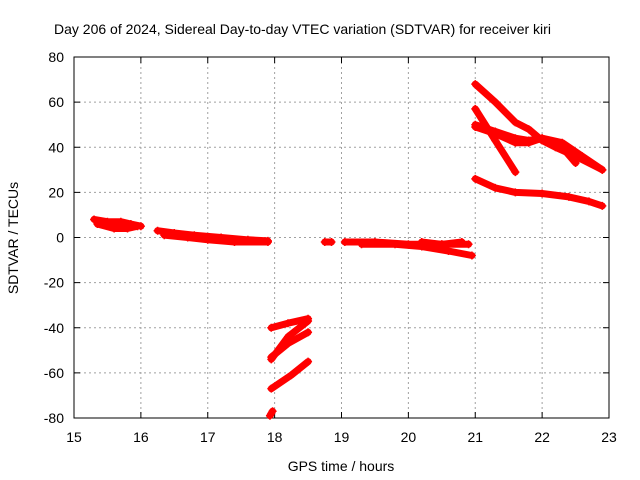 The image size is (640, 480). What do you see at coordinates (60, 238) in the screenshot?
I see `y-tick-label: 0` at bounding box center [60, 238].